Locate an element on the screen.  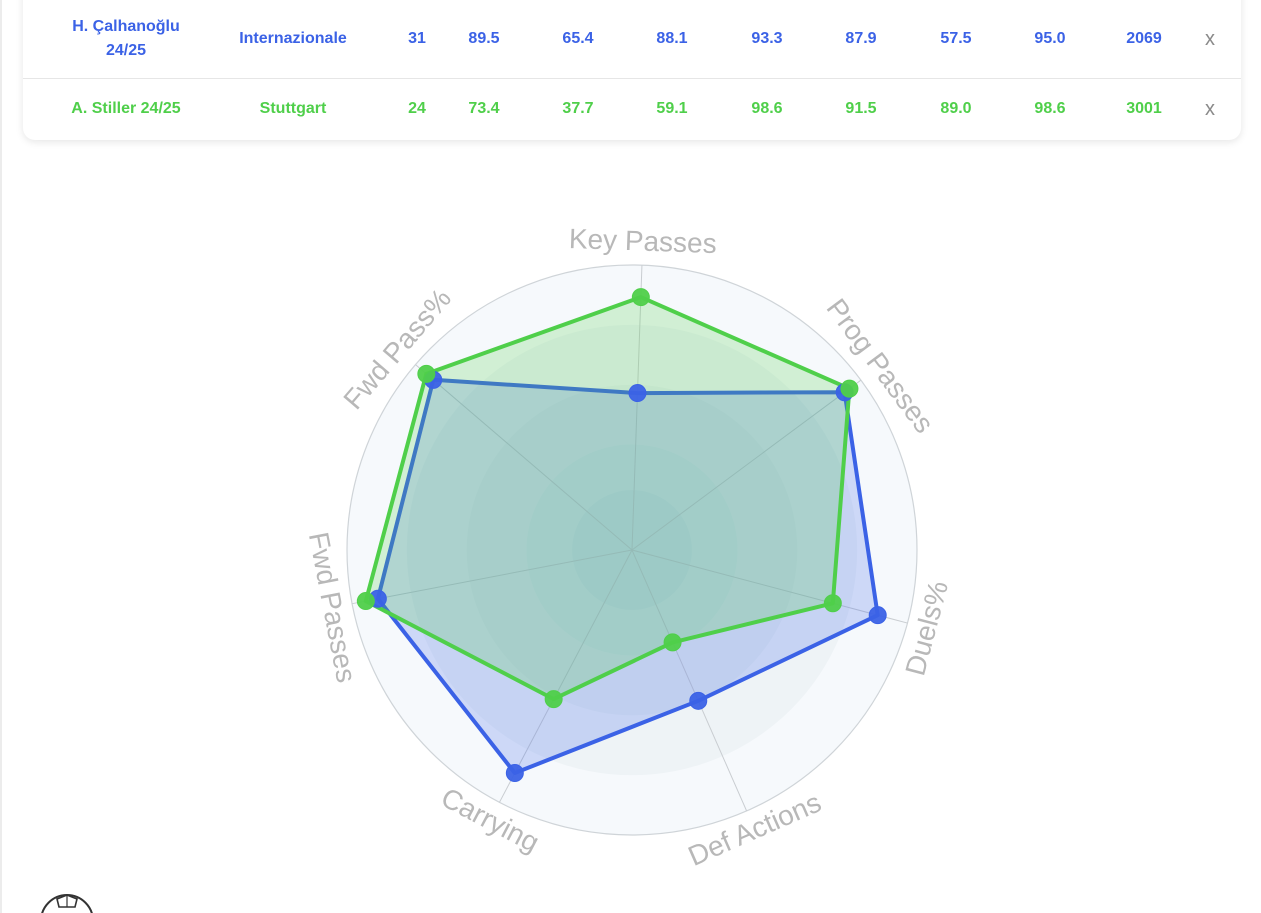
stat-value: 95.0 is located at coordinates (1050, 38).